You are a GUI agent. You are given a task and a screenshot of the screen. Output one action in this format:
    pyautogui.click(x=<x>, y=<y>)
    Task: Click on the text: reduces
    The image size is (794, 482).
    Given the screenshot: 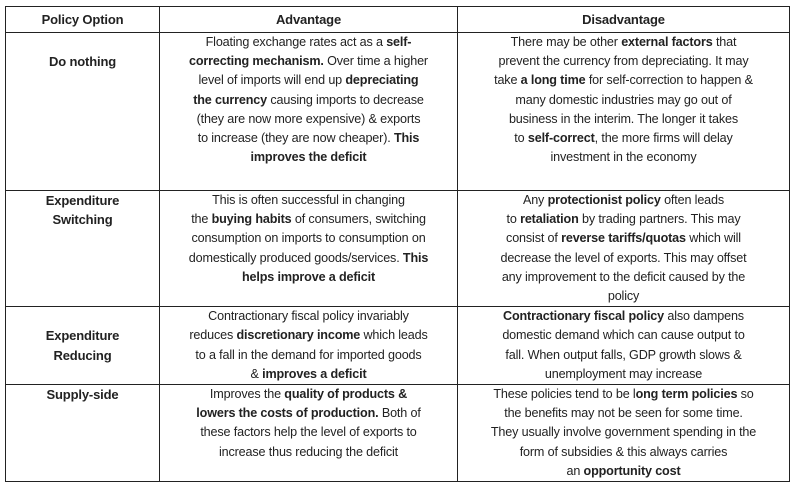 What is the action you would take?
    pyautogui.click(x=213, y=335)
    